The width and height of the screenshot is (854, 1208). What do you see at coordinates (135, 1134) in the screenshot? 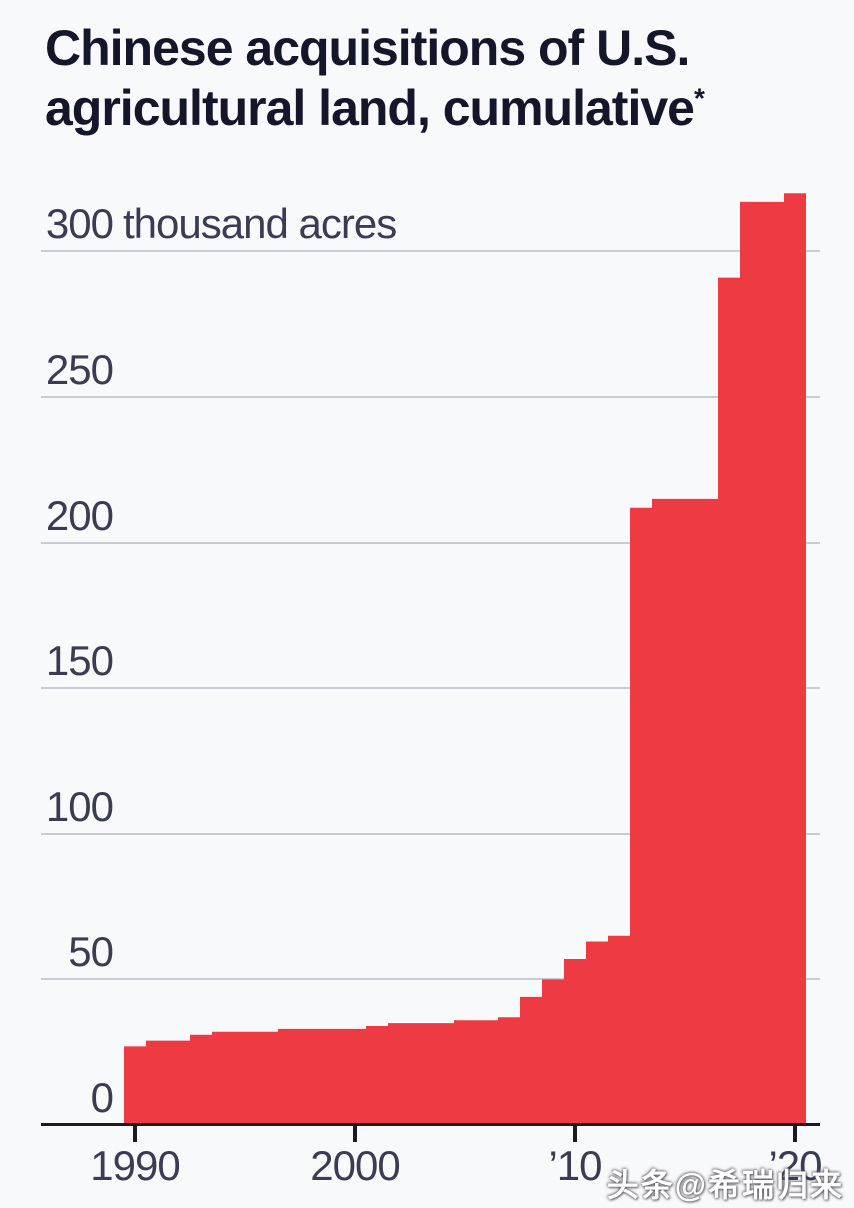
I see `x-axis-tick-1990` at bounding box center [135, 1134].